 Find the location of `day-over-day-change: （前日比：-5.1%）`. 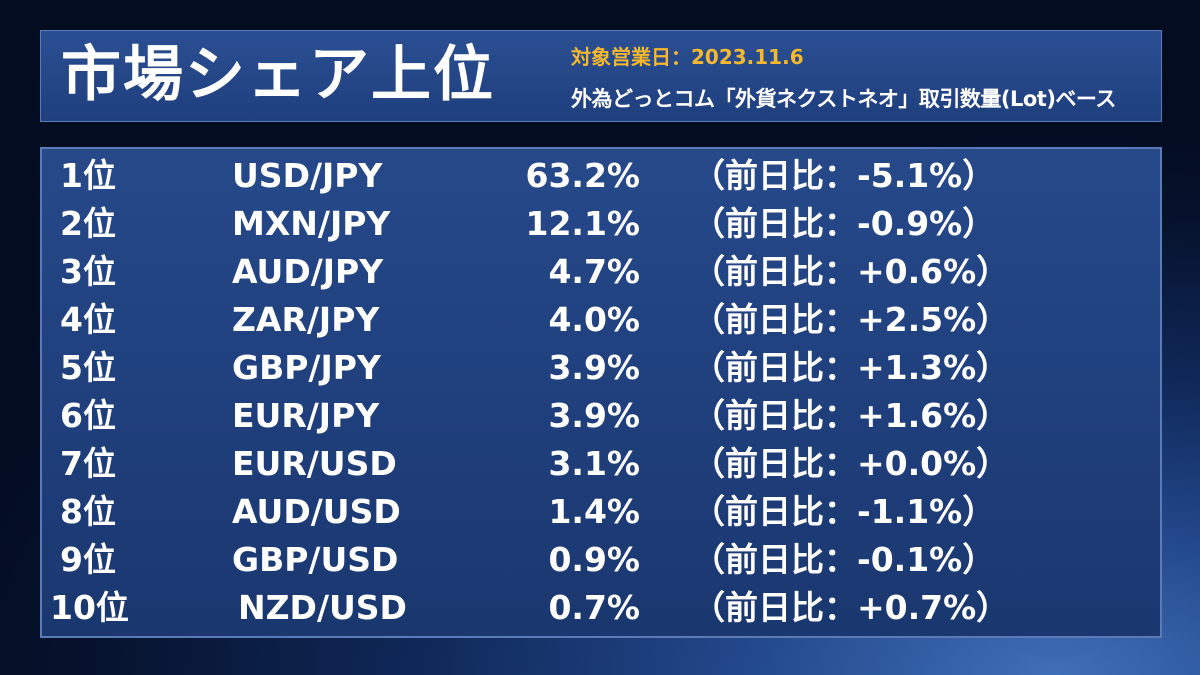

day-over-day-change: （前日比：-5.1%） is located at coordinates (844, 175).